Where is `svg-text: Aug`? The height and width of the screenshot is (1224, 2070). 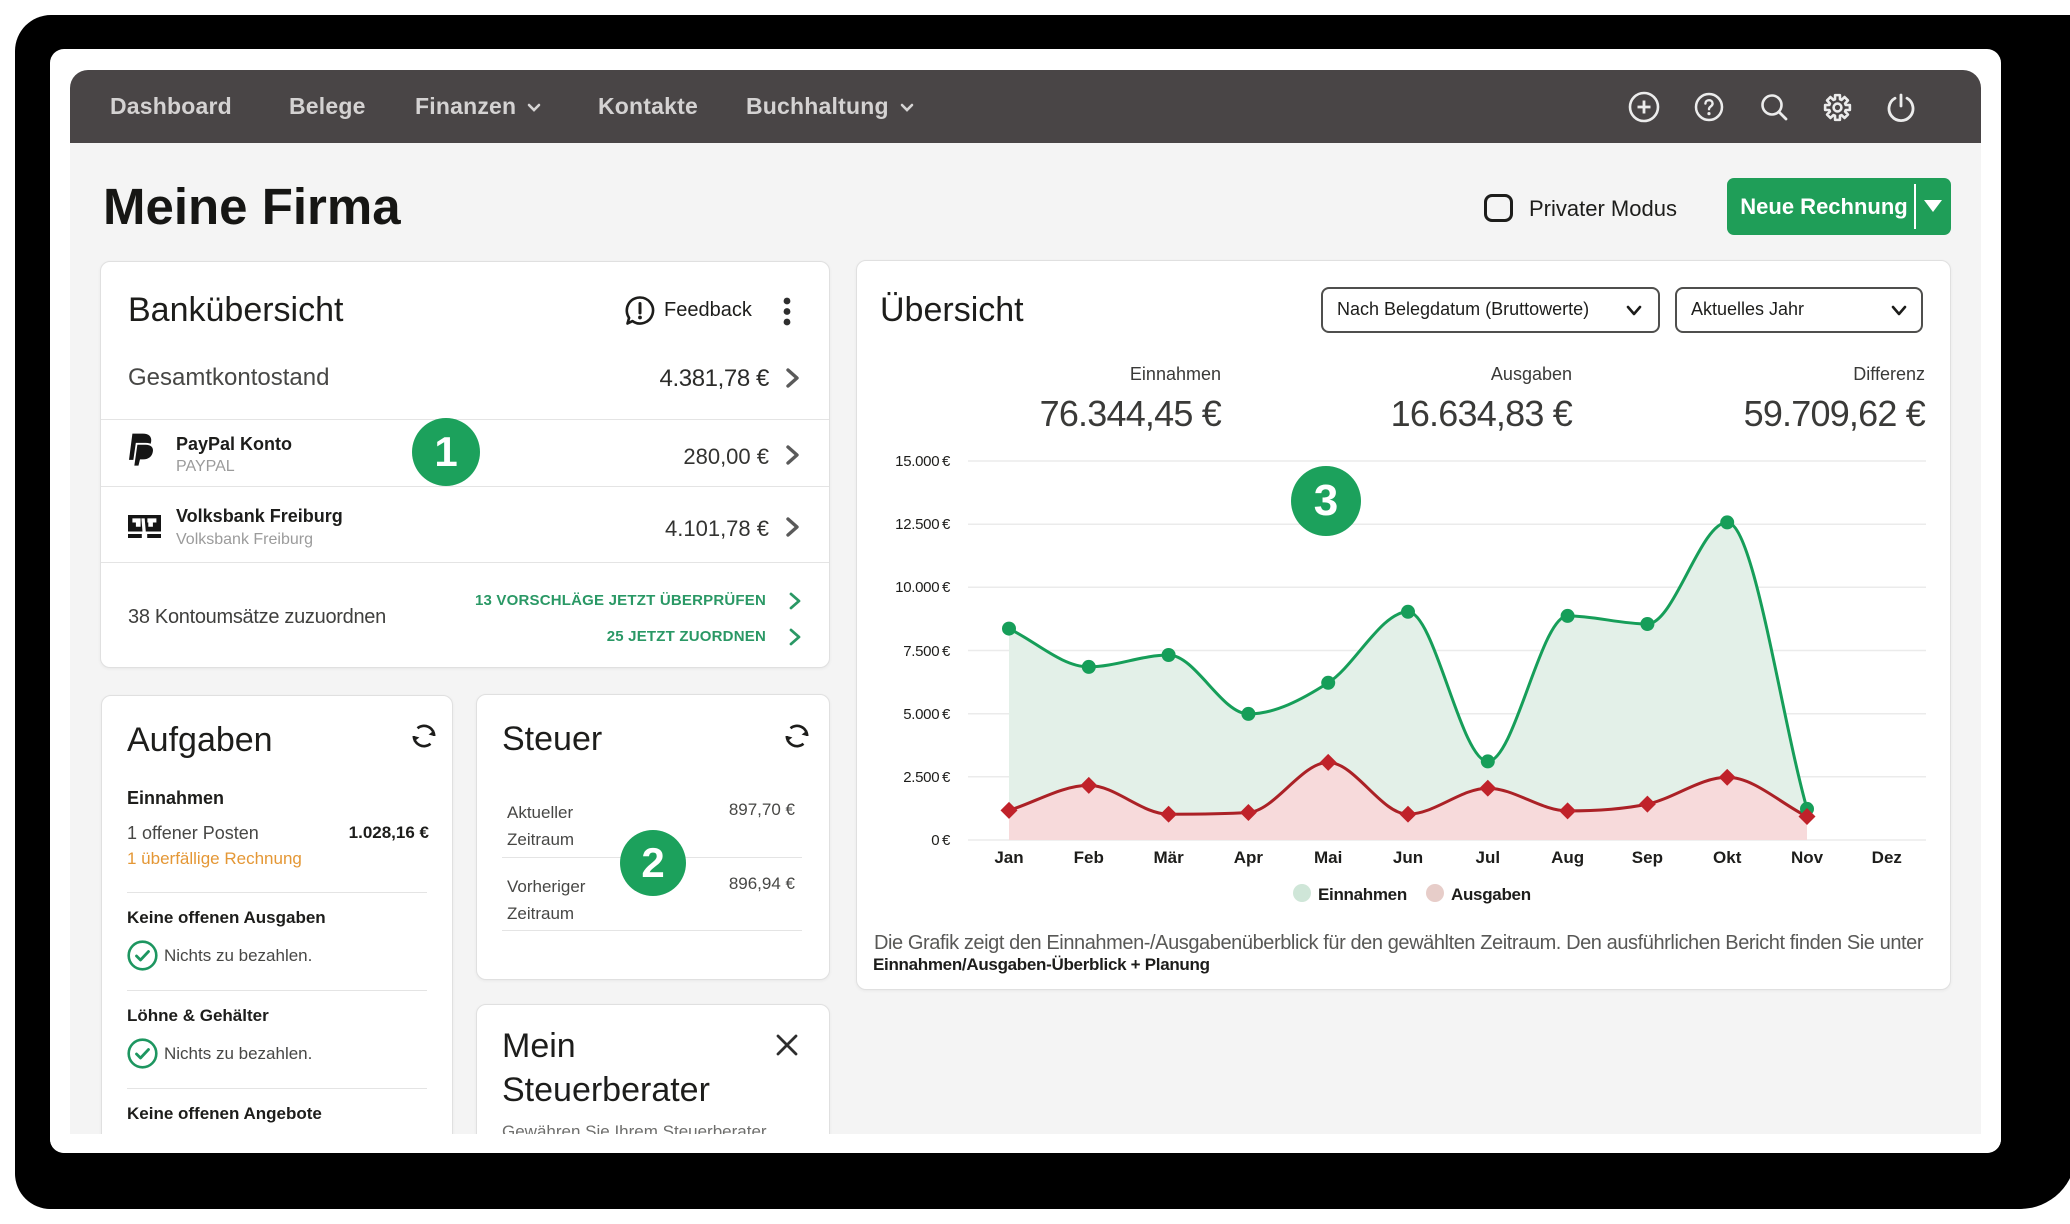 svg-text: Aug is located at coordinates (1567, 857).